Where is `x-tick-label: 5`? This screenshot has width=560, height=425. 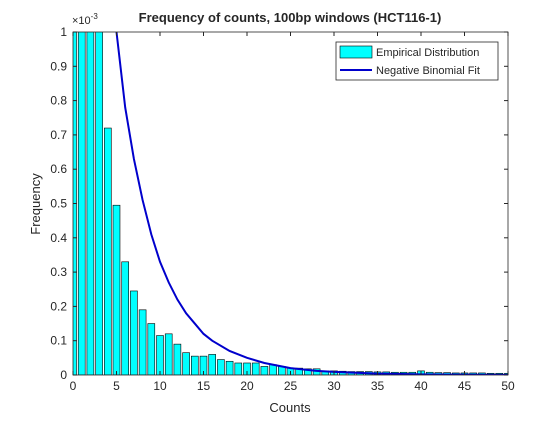
x-tick-label: 5 is located at coordinates (116, 386).